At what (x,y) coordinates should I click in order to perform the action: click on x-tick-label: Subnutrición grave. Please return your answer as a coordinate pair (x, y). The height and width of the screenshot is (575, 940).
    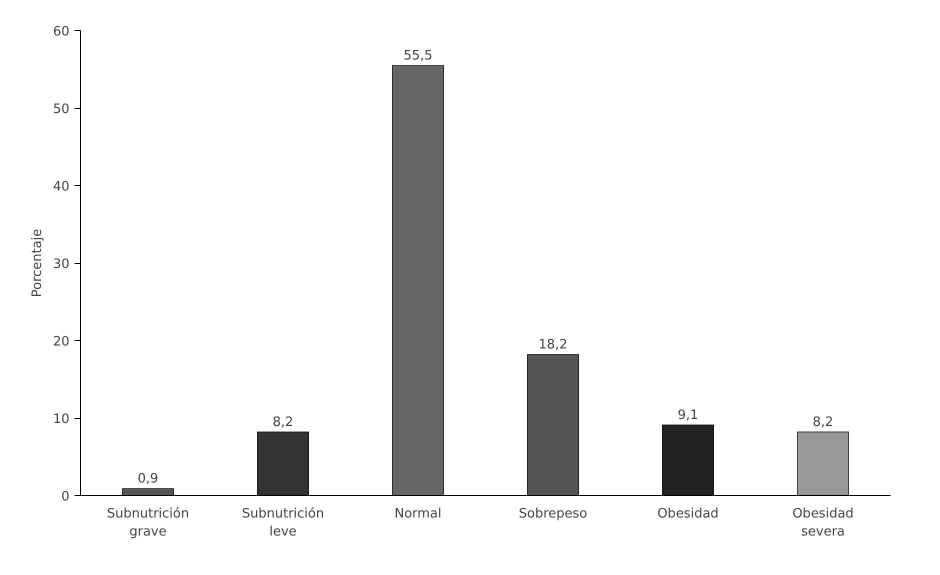
    Looking at the image, I should click on (148, 523).